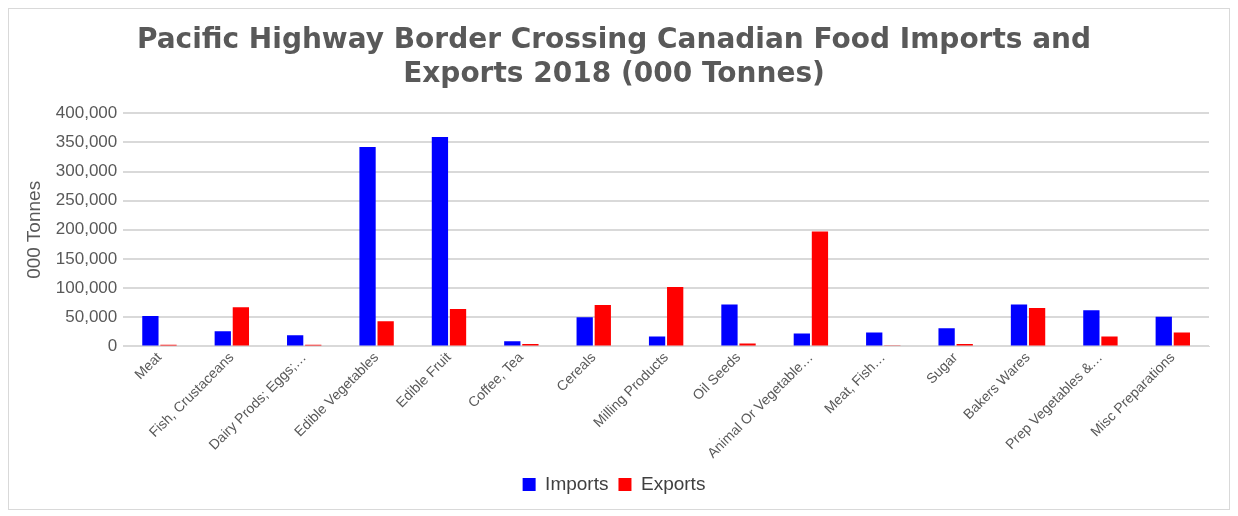  Describe the element at coordinates (33, 229) in the screenshot. I see `y-axis-title: 000 Tonnes` at that location.